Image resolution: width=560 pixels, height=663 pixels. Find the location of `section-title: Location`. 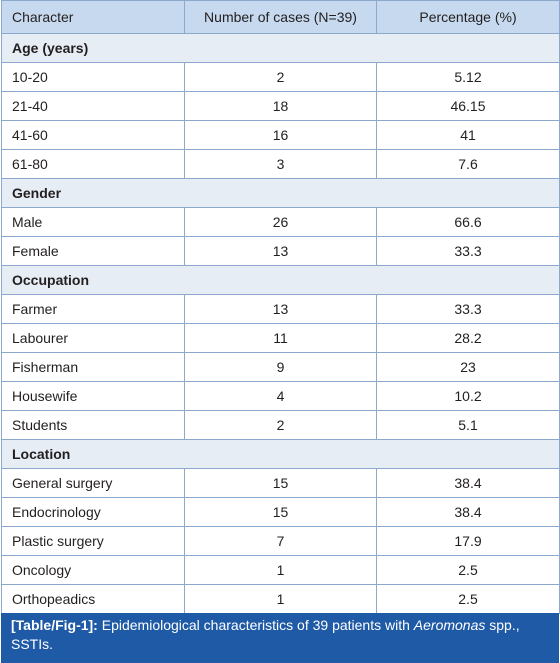

section-title: Location is located at coordinates (280, 454).